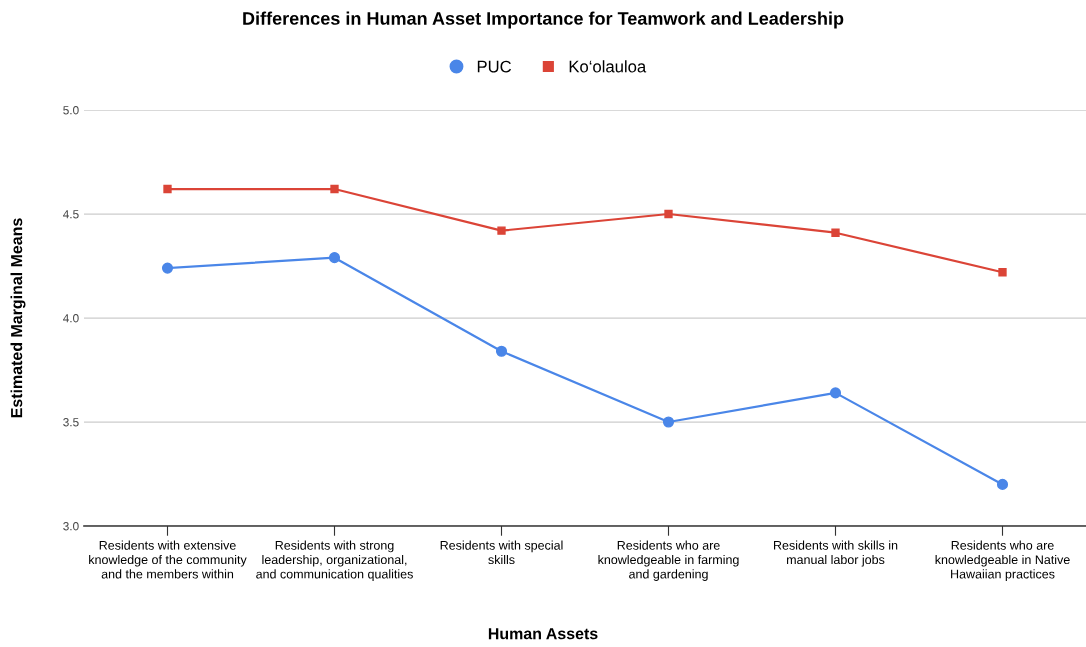 This screenshot has width=1086, height=647. Describe the element at coordinates (168, 559) in the screenshot. I see `x-tick-label: Residents with extensive knowledge of the community and the members within` at that location.